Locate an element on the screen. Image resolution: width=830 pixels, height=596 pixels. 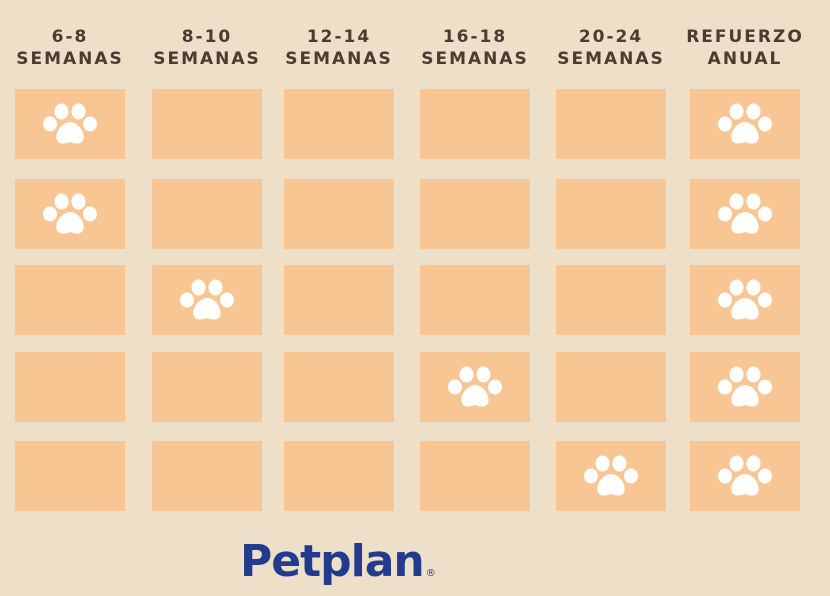
column-header: 12-14 SEMANAS is located at coordinates (339, 48).